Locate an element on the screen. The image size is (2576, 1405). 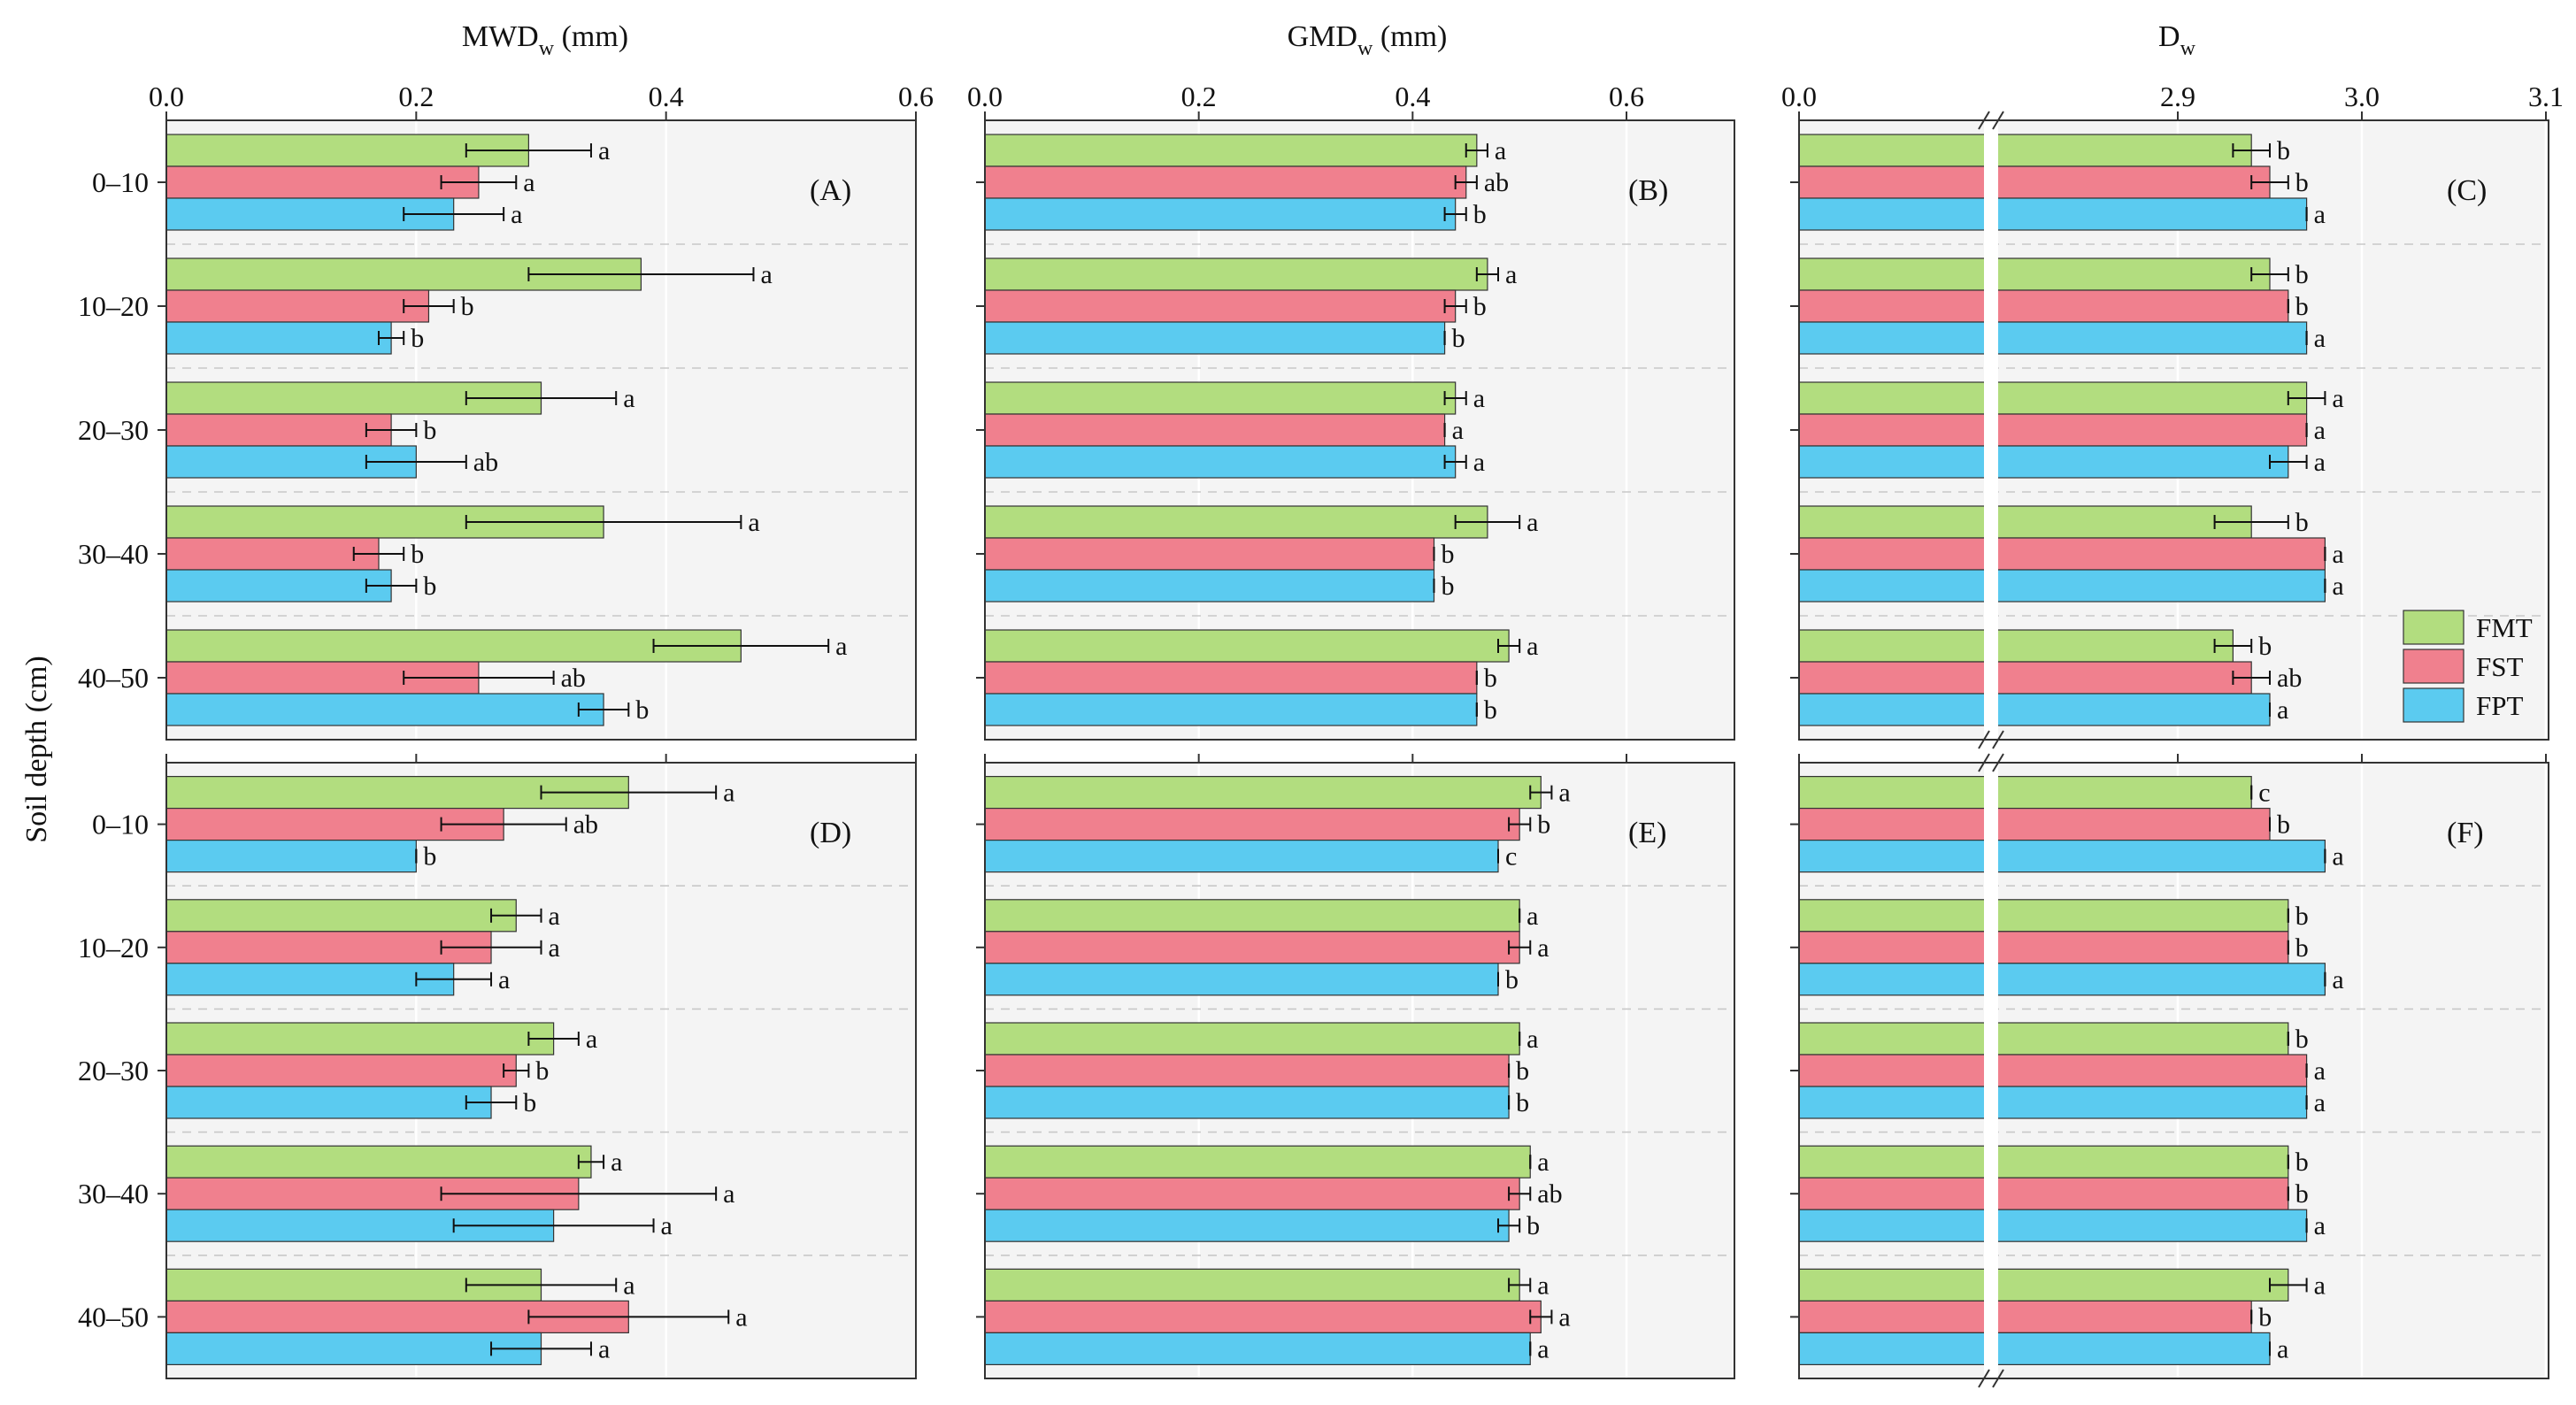
panel-label: (E) is located at coordinates (1647, 833).